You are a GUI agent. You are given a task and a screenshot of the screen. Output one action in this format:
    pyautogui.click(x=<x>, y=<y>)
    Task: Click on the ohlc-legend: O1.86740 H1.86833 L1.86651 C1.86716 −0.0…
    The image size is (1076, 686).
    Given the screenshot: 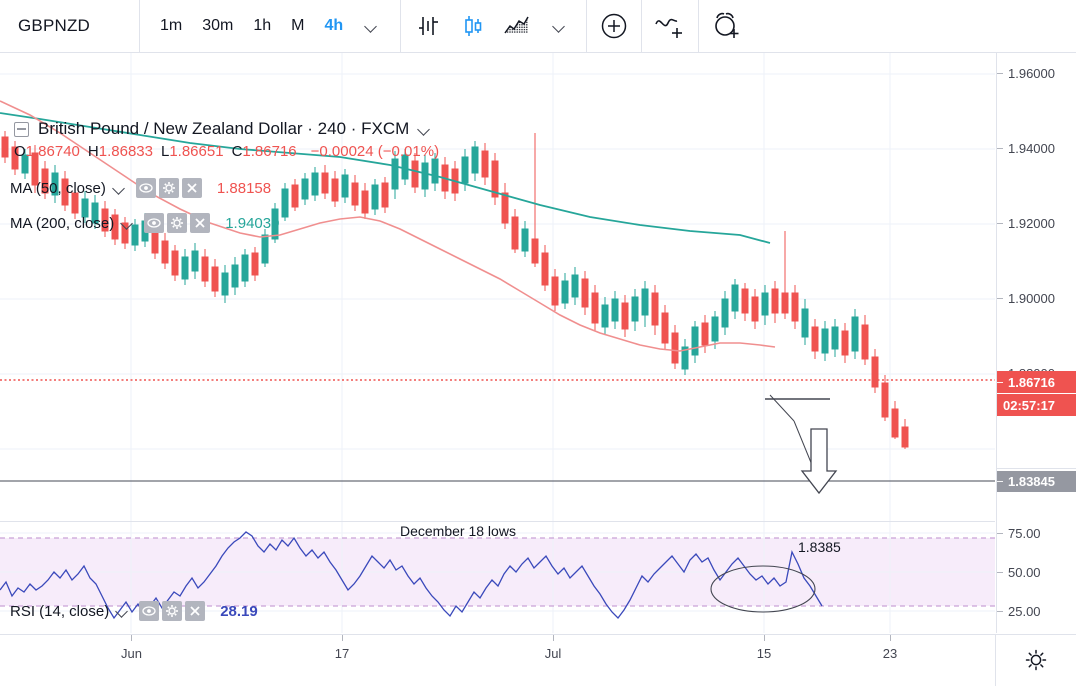 What is the action you would take?
    pyautogui.click(x=226, y=151)
    